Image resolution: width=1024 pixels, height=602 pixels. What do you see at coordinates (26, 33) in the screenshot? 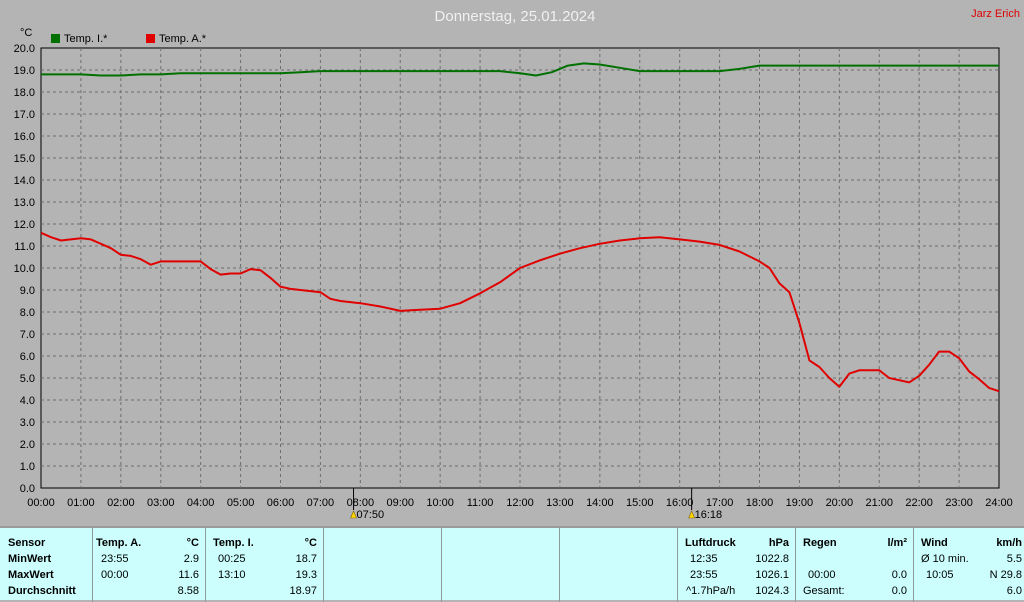
I see `y-axis-unit: °C` at bounding box center [26, 33].